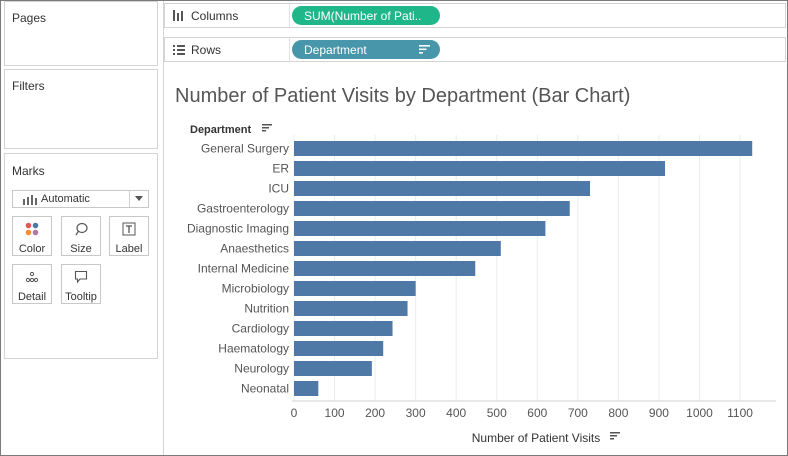 This screenshot has height=456, width=788. Describe the element at coordinates (32, 297) in the screenshot. I see `detail-label: Detail` at that location.